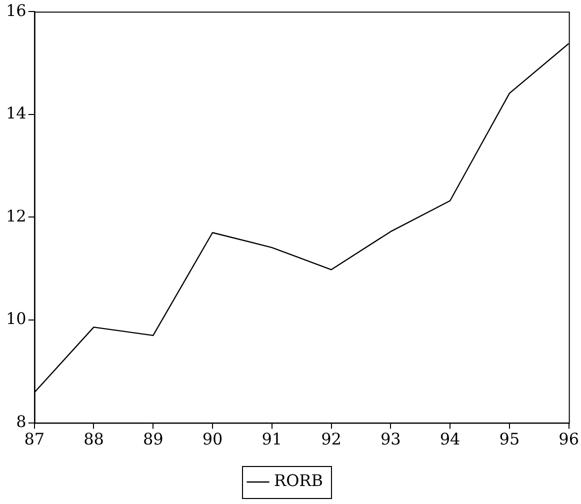 Image resolution: width=581 pixels, height=504 pixels. I want to click on x-tick-label: 91, so click(272, 439).